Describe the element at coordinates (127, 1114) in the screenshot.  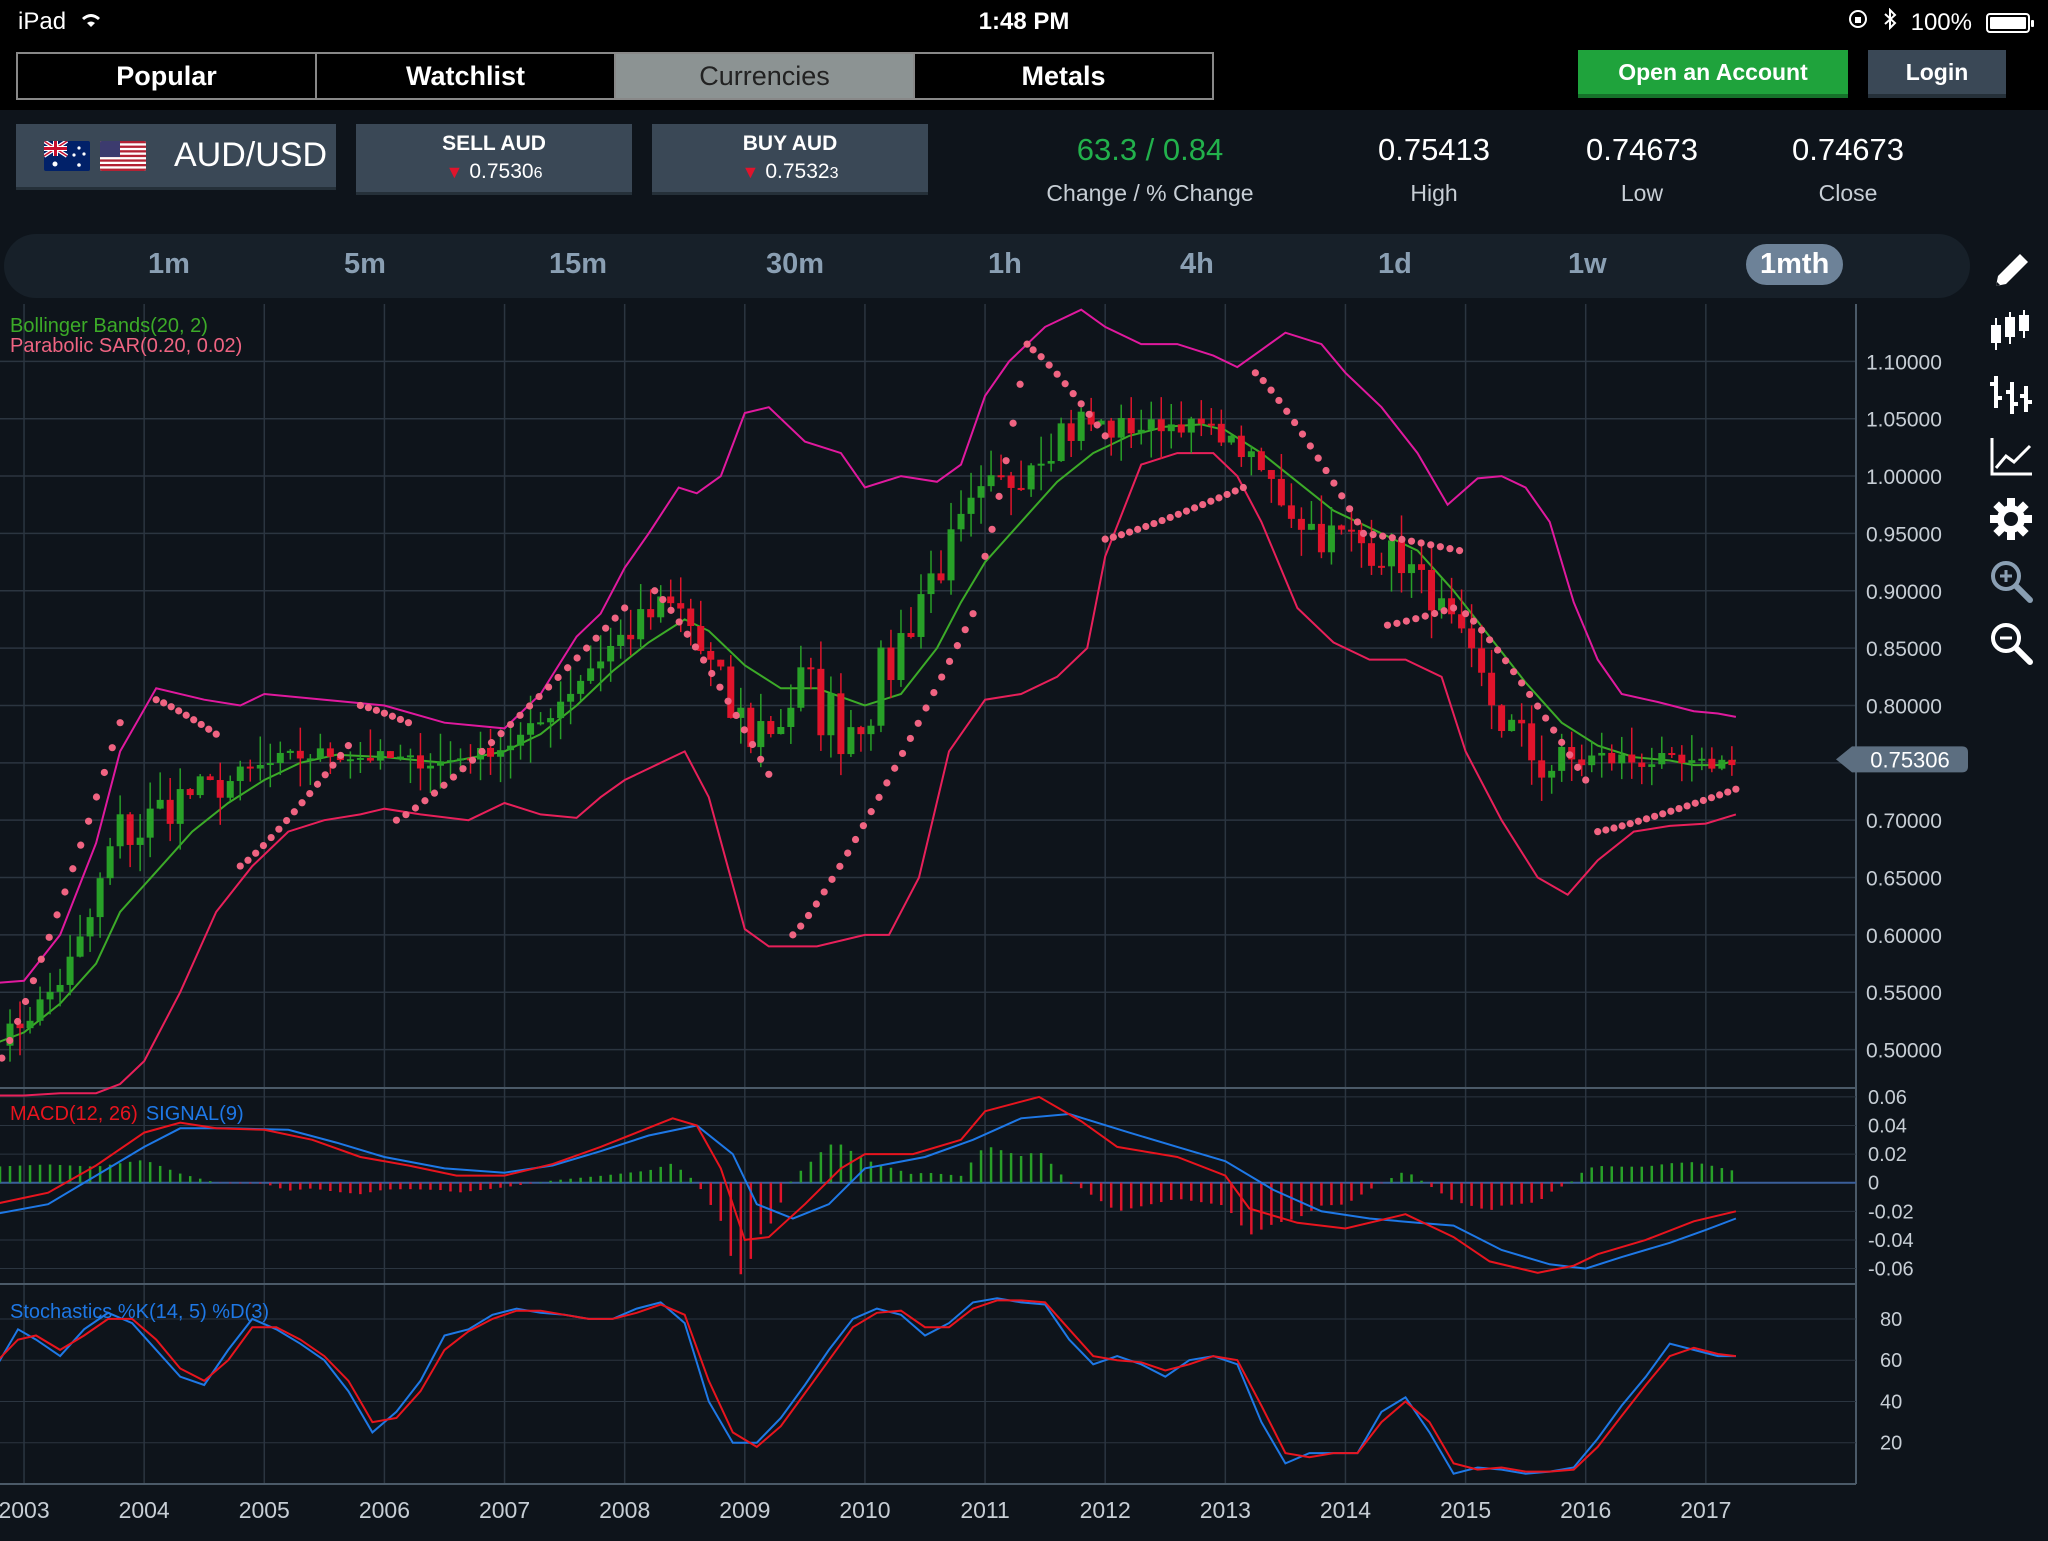
I see `macd-legend: MACD(12, 26) SIGNAL(9)` at that location.